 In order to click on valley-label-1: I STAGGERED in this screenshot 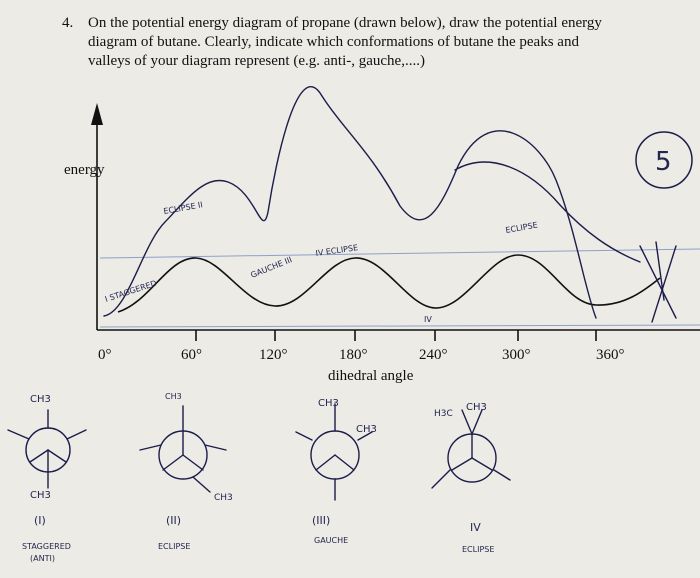, I will do `click(131, 291)`.